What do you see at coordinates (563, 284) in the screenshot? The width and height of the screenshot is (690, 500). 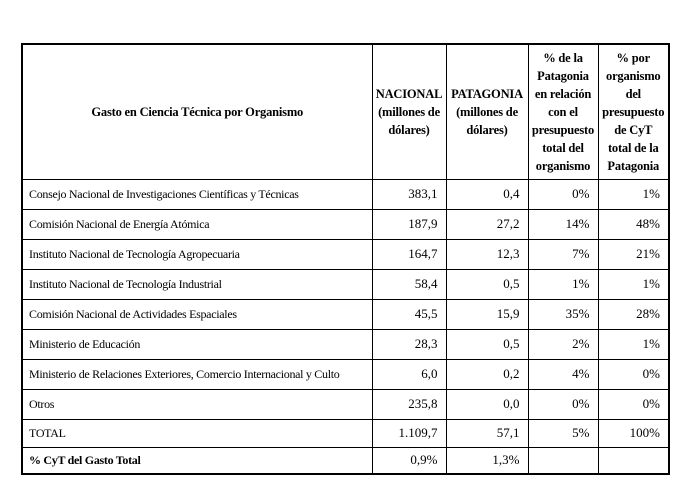 I see `cell-pct-patagonia: 1%` at bounding box center [563, 284].